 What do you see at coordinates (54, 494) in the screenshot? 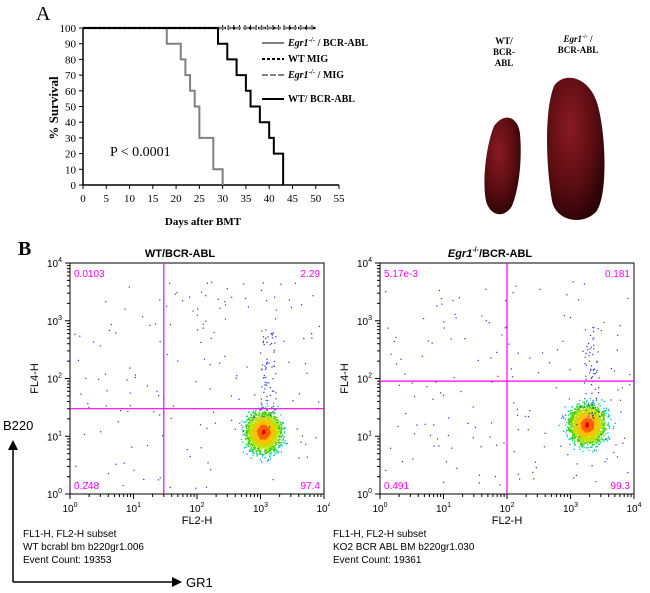
I see `flow-y-tick-label: 100` at bounding box center [54, 494].